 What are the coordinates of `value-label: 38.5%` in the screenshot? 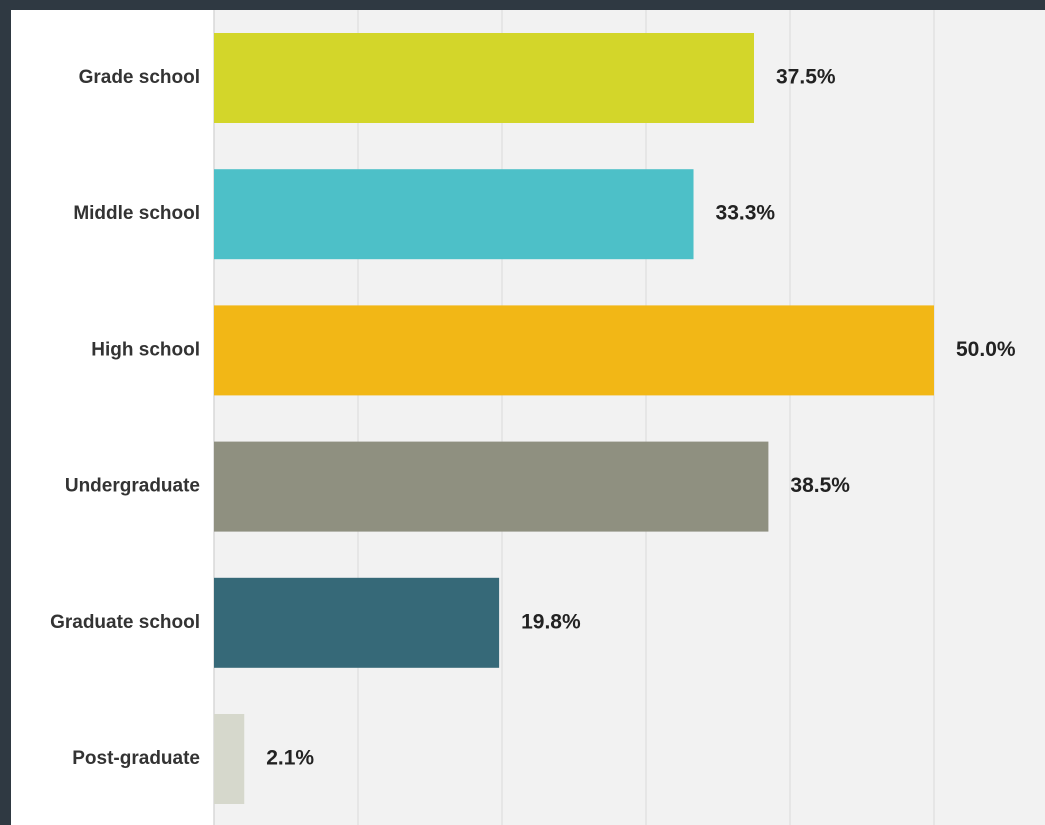 It's located at (820, 485).